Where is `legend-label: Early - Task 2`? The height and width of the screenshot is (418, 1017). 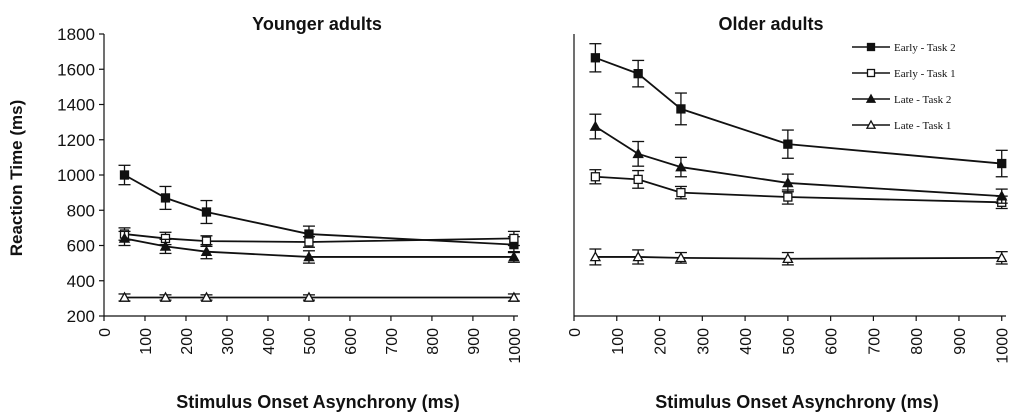 legend-label: Early - Task 2 is located at coordinates (925, 48).